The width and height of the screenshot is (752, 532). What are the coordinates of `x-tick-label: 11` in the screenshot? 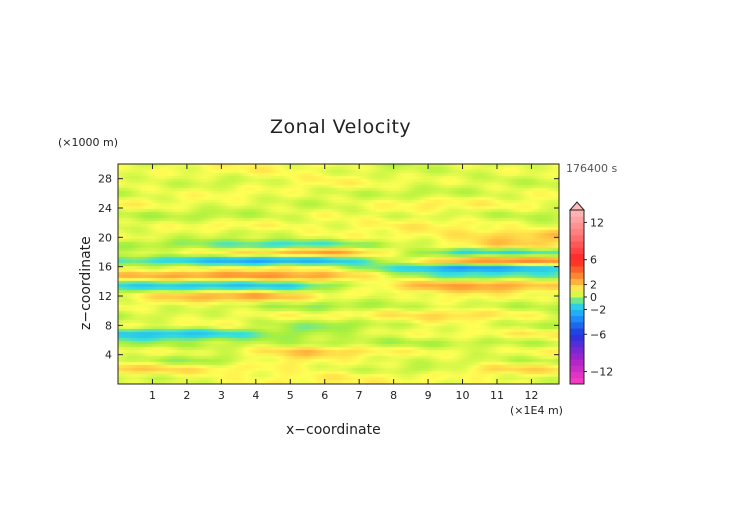 It's located at (497, 395).